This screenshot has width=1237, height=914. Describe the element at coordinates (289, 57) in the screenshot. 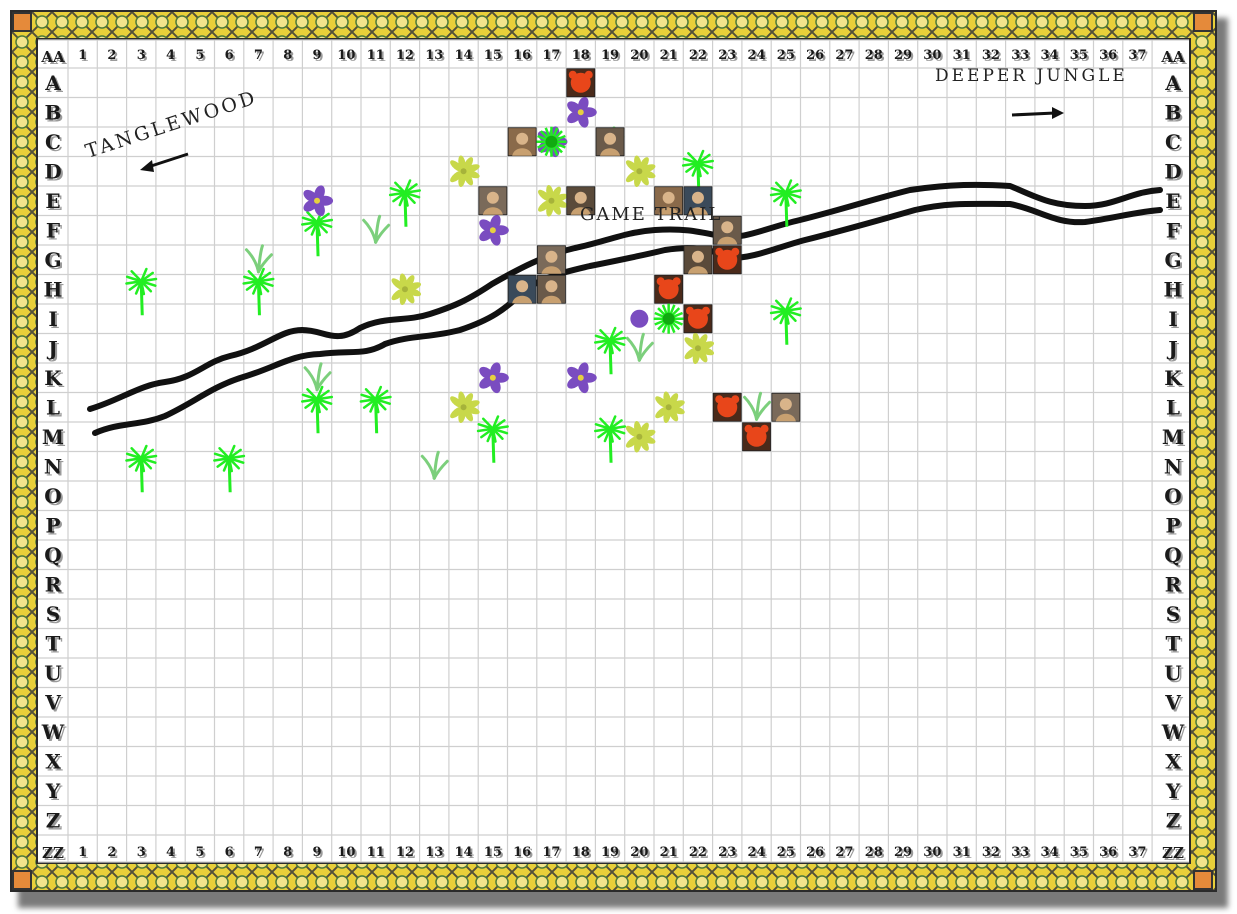

I see `column-label-shadow: 8` at that location.